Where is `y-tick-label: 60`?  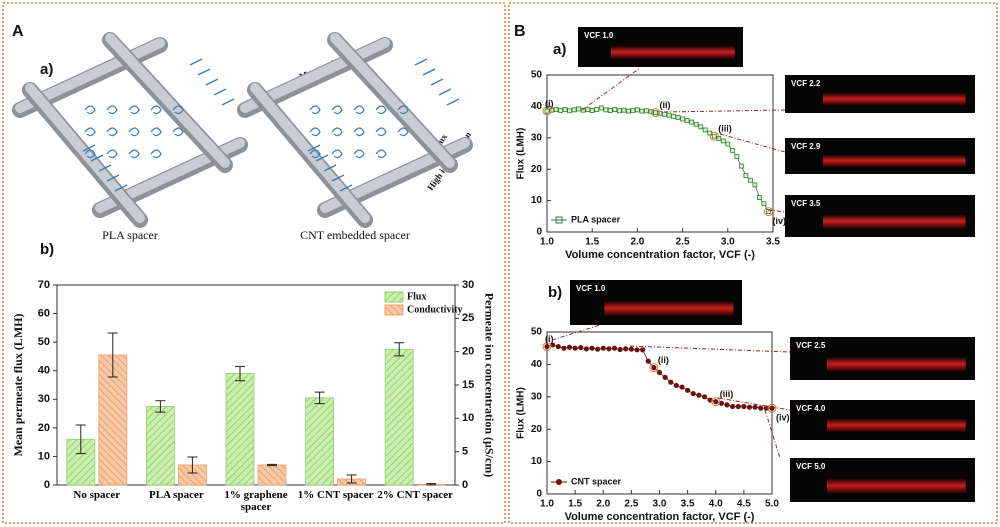
y-tick-label: 60 is located at coordinates (44, 313).